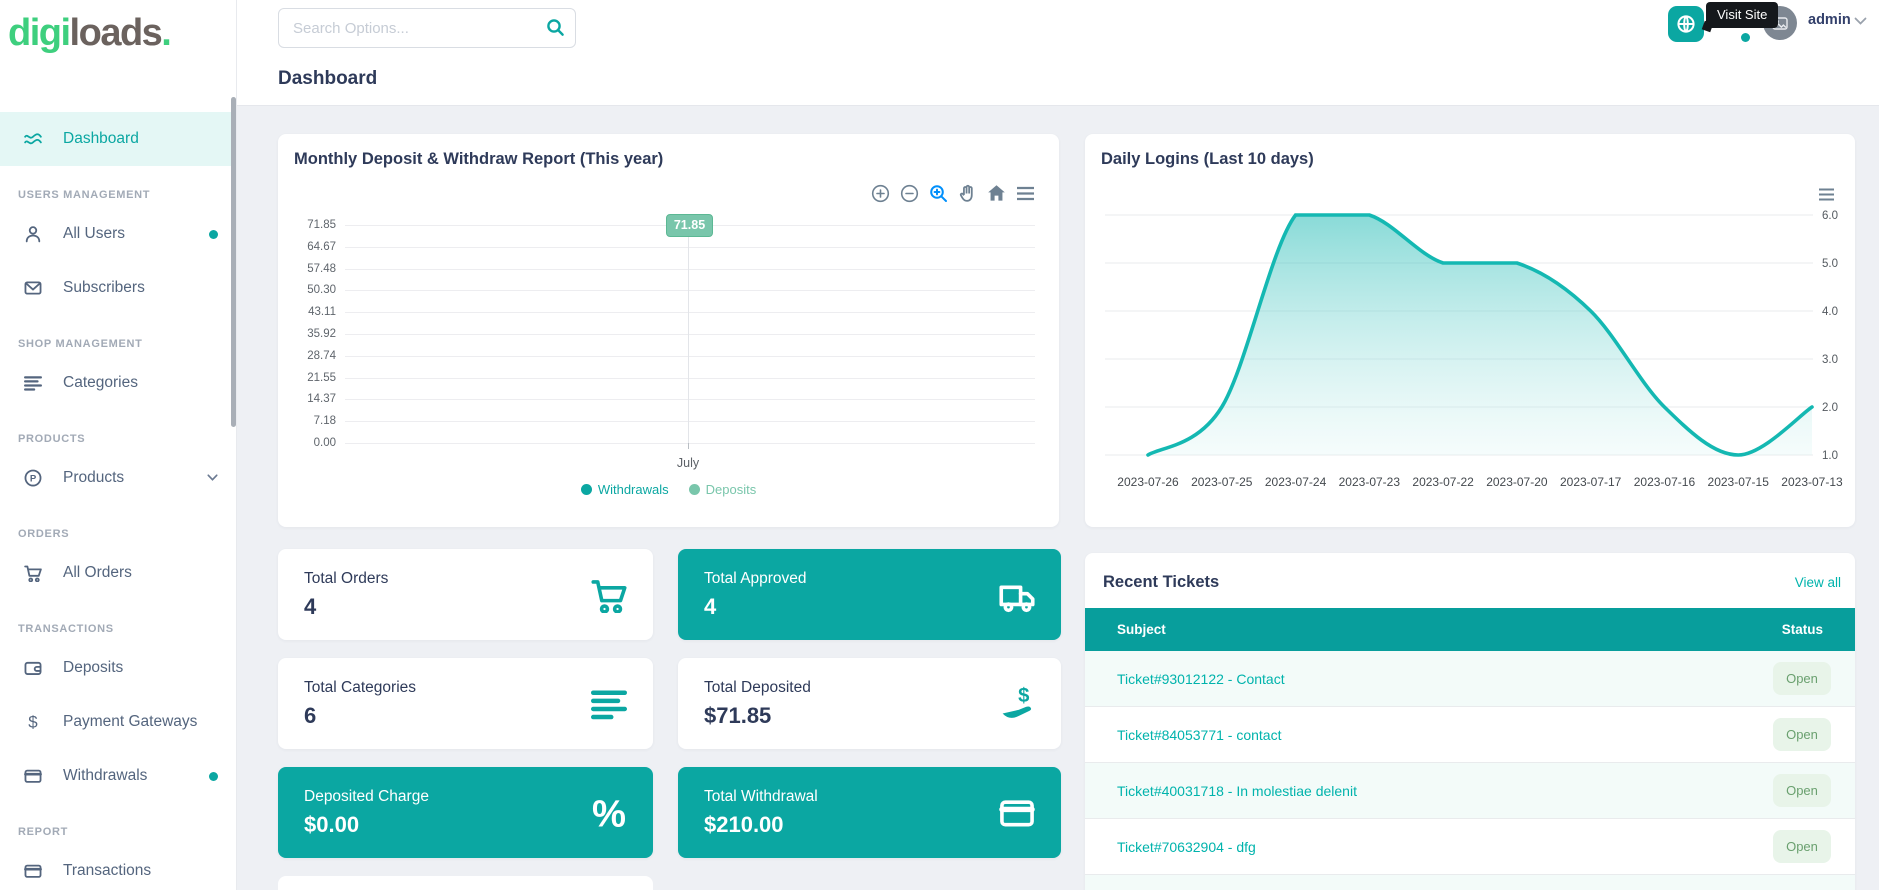 This screenshot has height=890, width=1879. Describe the element at coordinates (1148, 482) in the screenshot. I see `x-axis-tick-label: 2023-07-26` at that location.